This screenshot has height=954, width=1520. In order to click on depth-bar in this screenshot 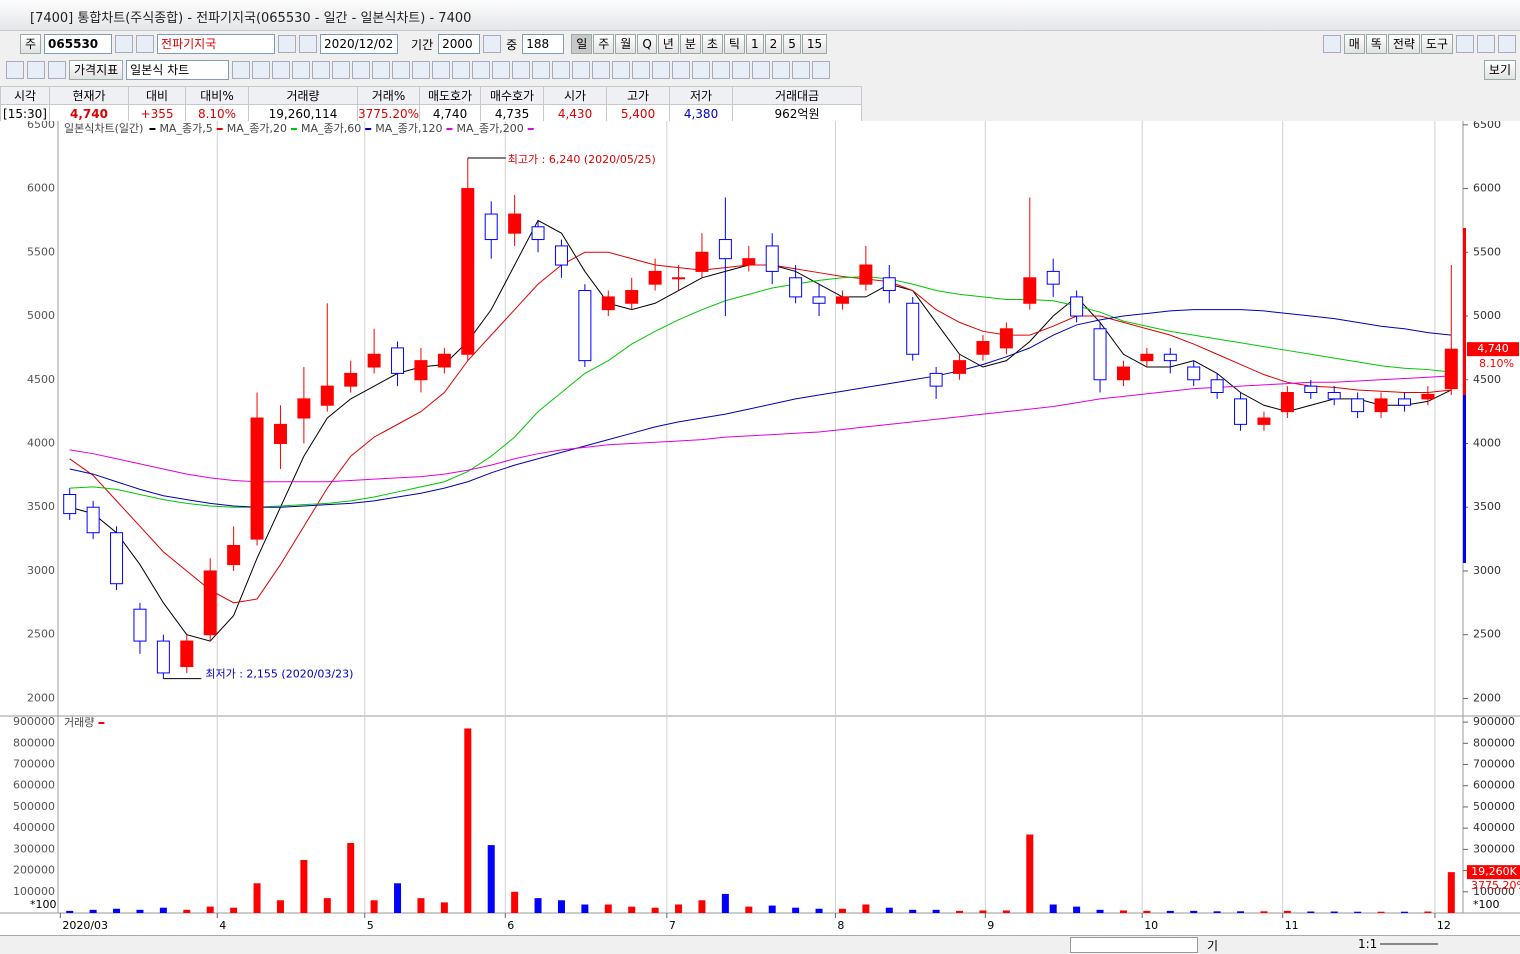, I will do `click(1464, 311)`.